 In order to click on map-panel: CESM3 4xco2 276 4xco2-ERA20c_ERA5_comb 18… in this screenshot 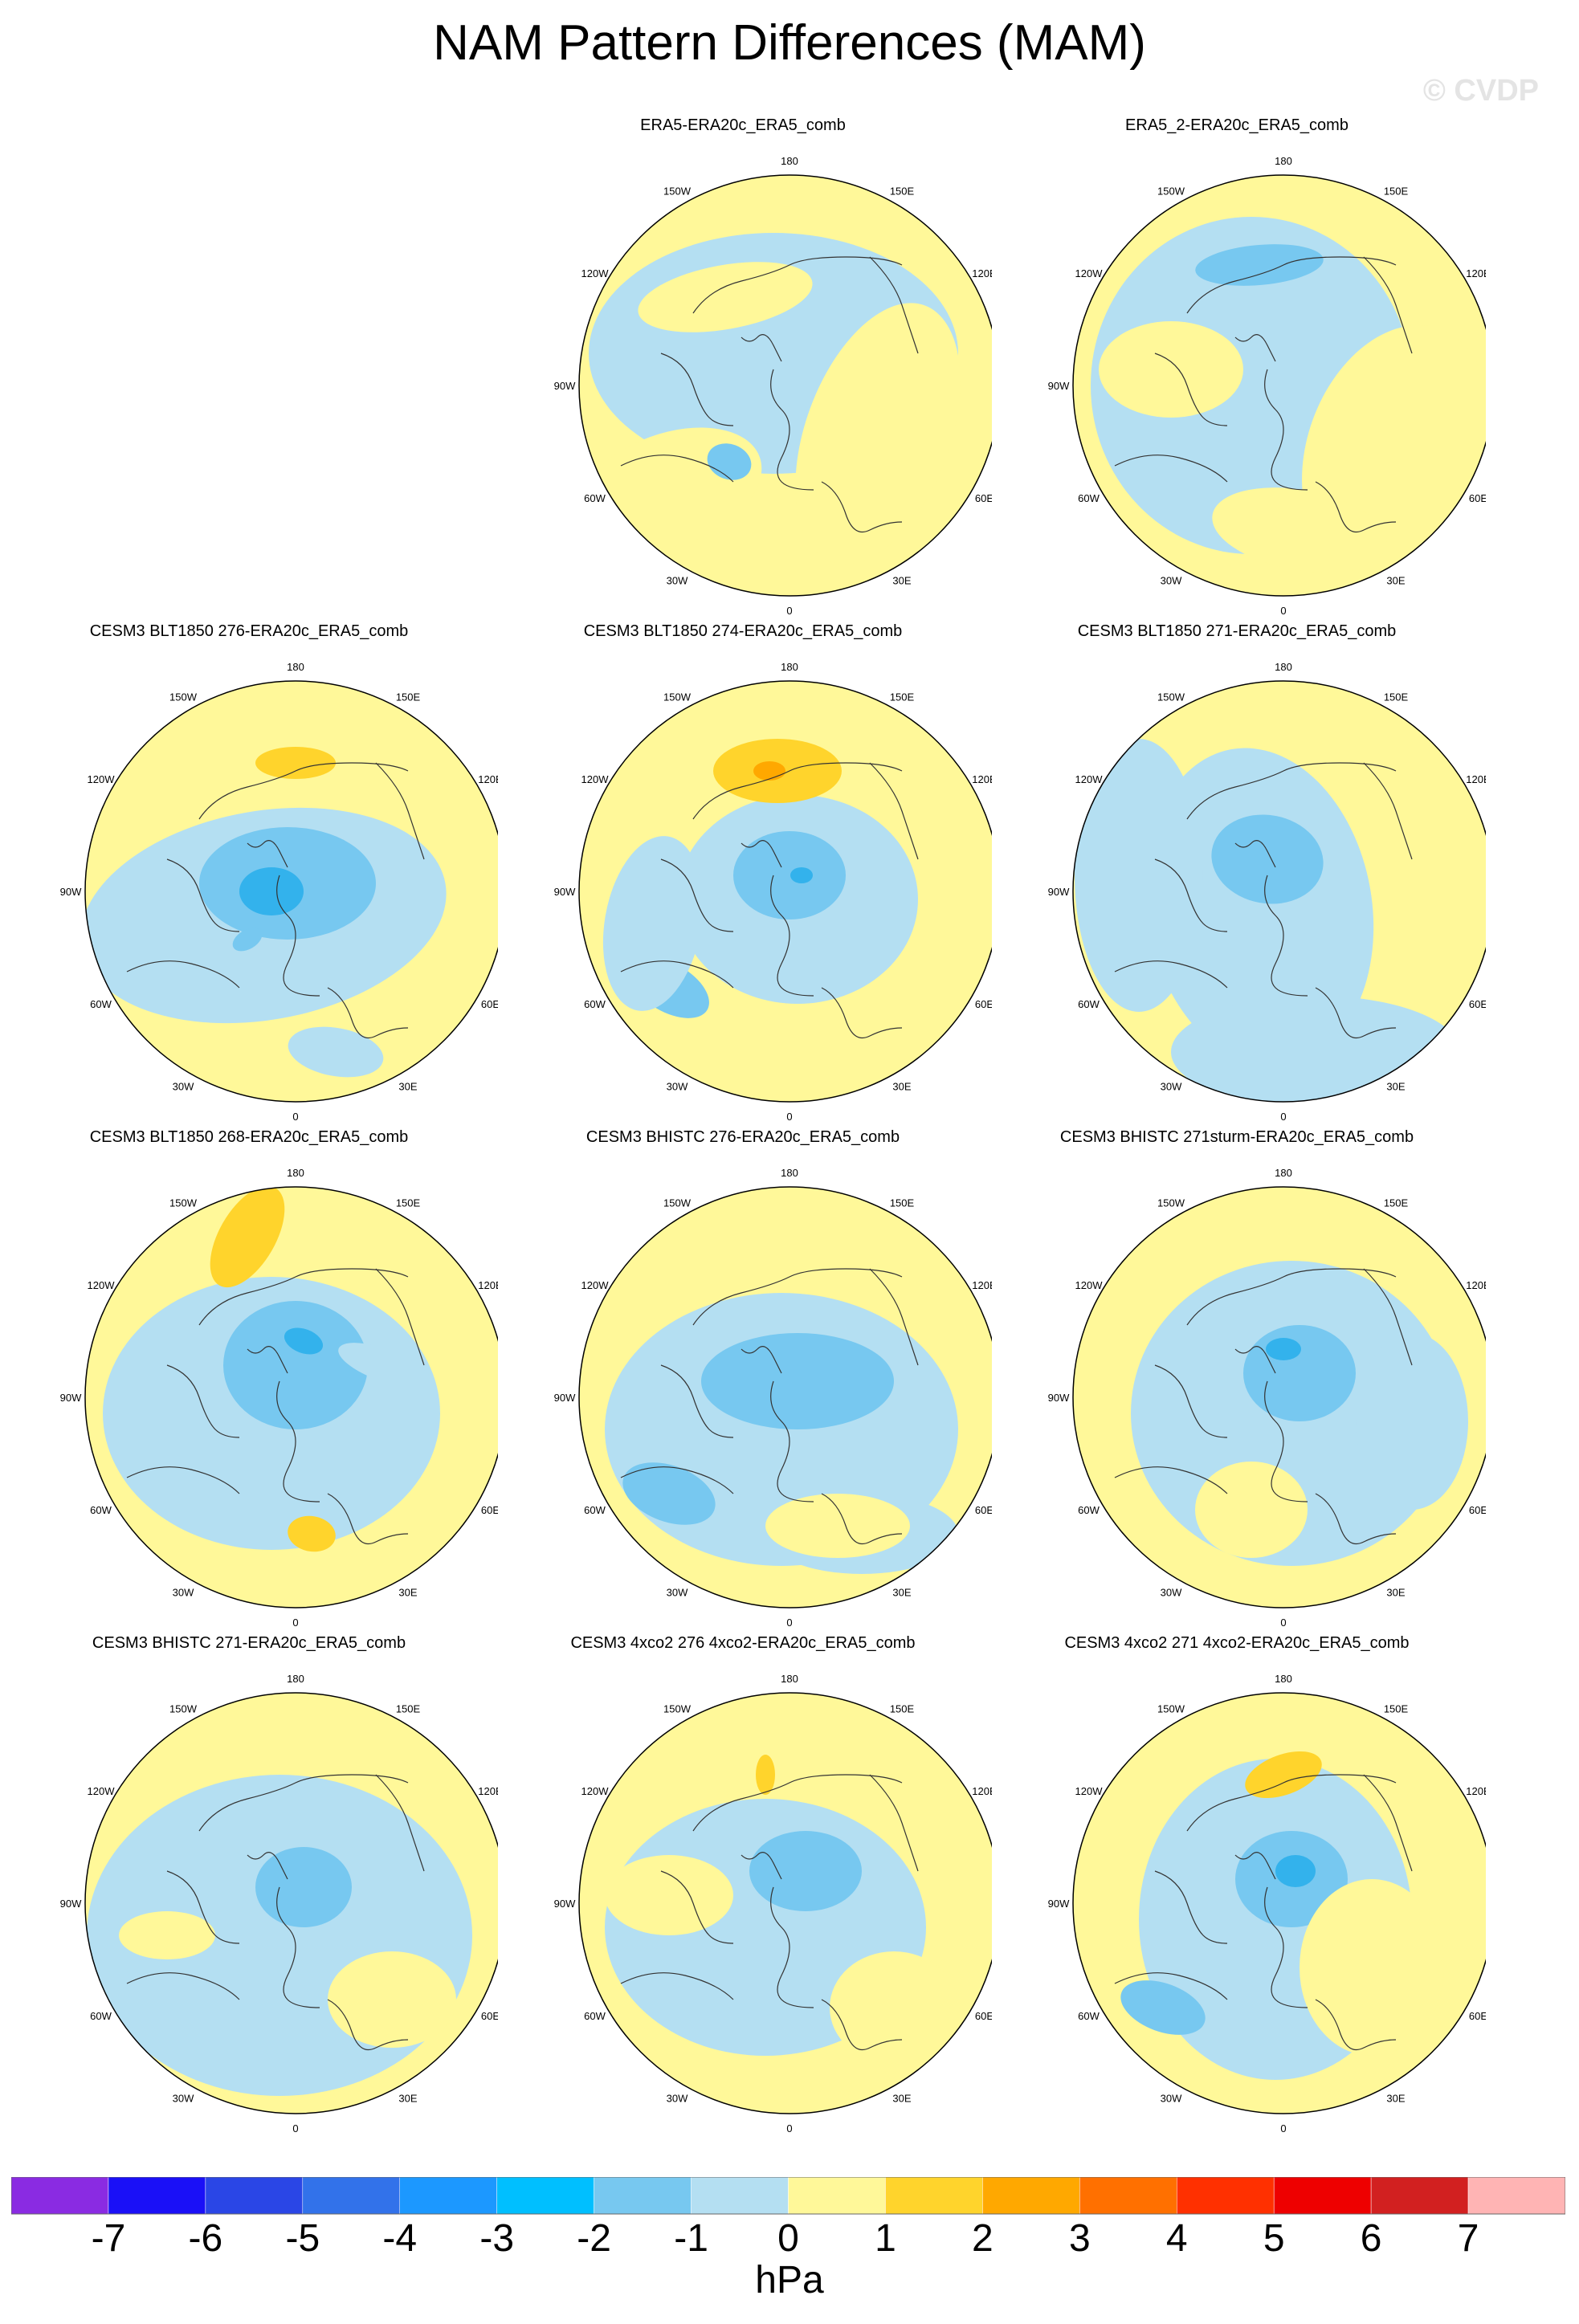, I will do `click(743, 1884)`.